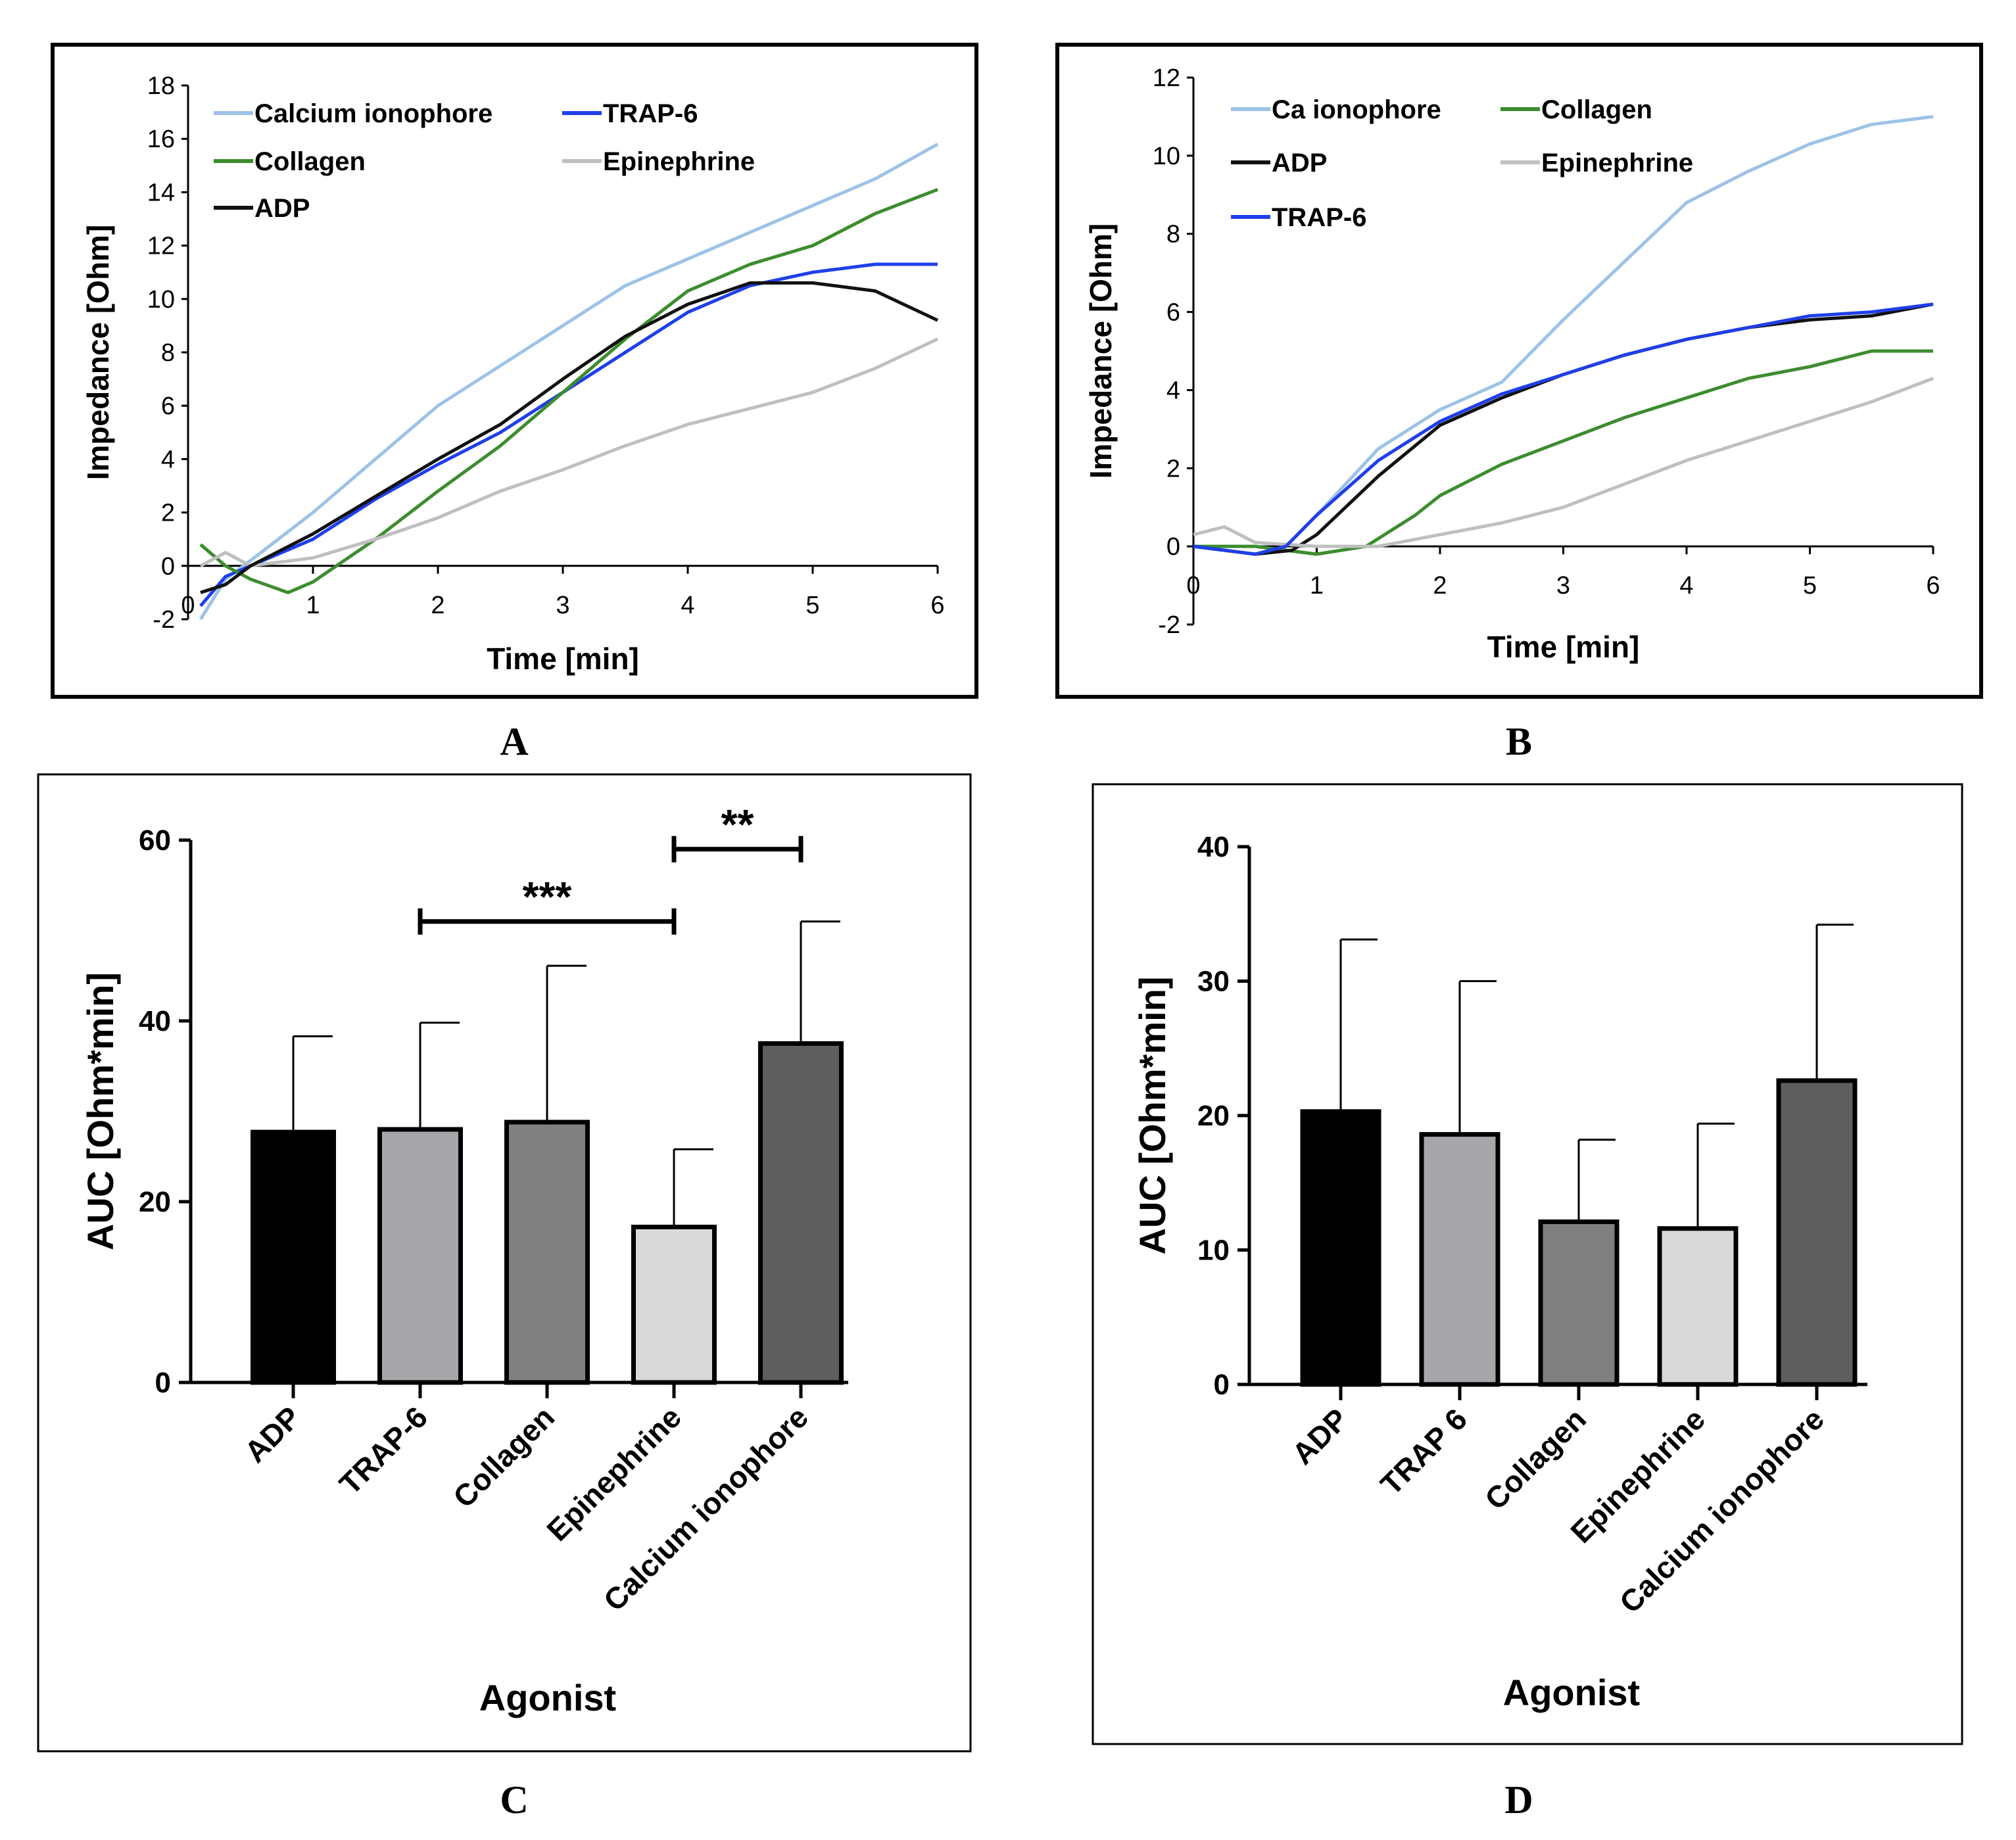 The image size is (2016, 1840). Describe the element at coordinates (161, 139) in the screenshot. I see `y-tick-label: 16` at that location.